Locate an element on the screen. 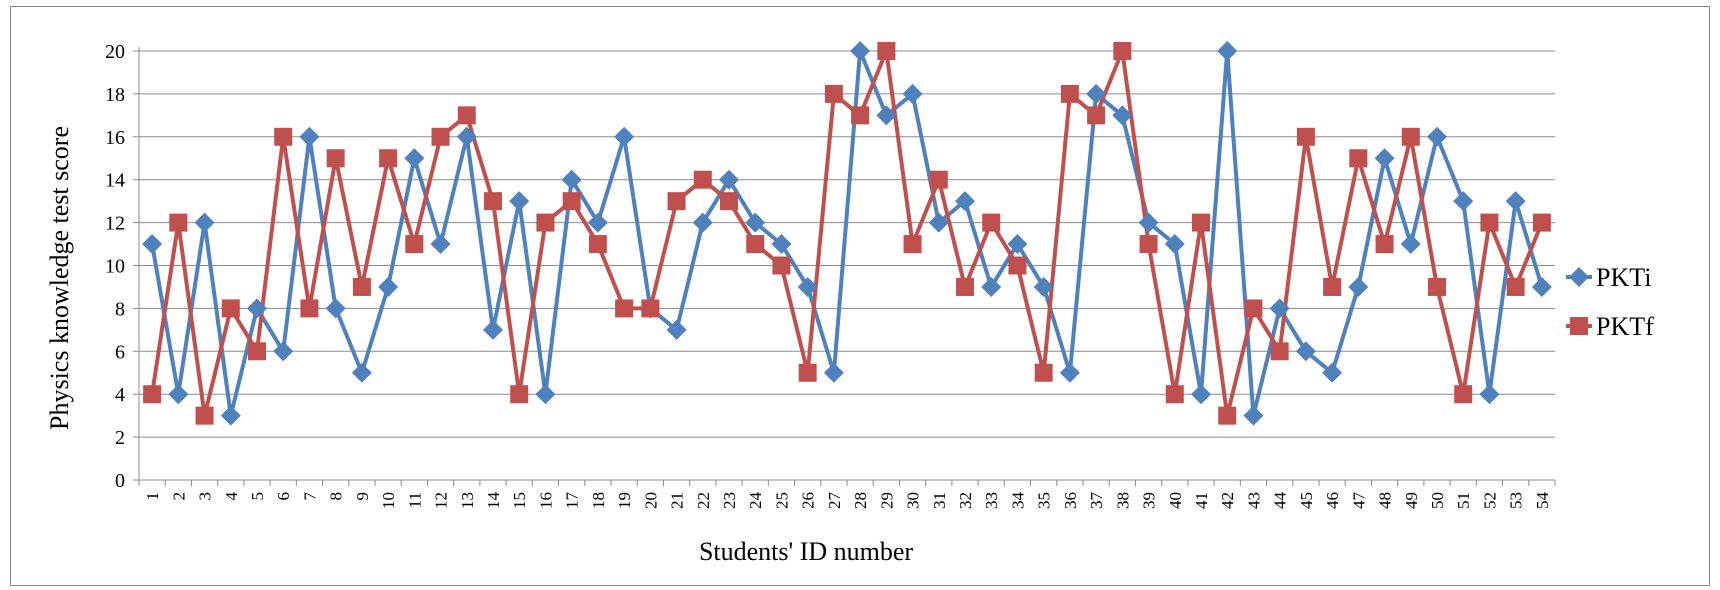 The width and height of the screenshot is (1720, 590). x-tick-label: 36 is located at coordinates (1070, 500).